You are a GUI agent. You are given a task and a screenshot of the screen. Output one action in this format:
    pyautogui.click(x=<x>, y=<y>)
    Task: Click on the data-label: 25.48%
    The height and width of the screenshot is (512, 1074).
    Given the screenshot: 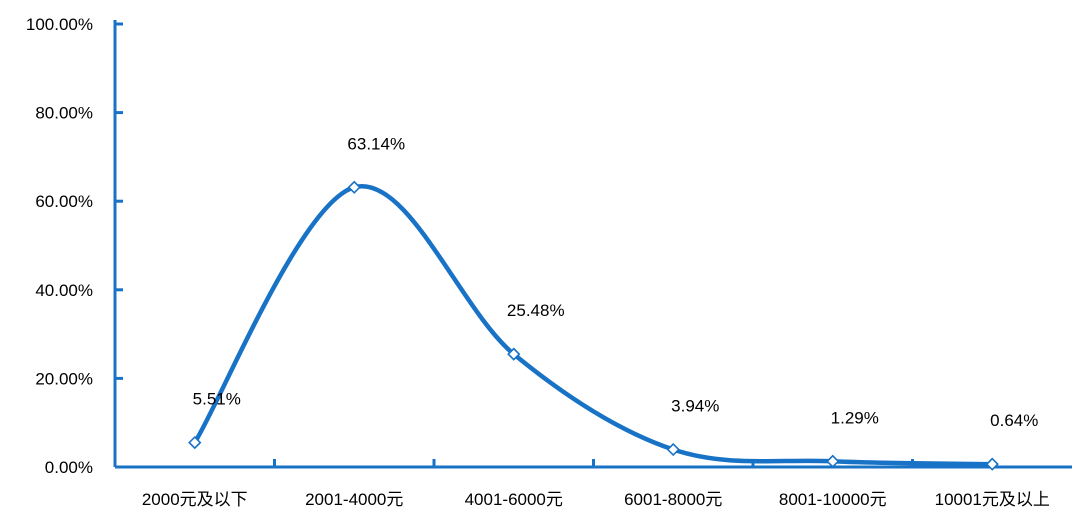 What is the action you would take?
    pyautogui.click(x=536, y=310)
    